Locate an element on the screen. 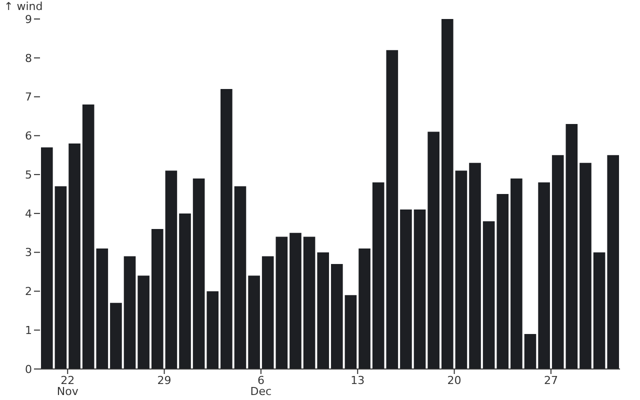 This screenshot has width=640, height=400. x-tick-label: 20 is located at coordinates (454, 380).